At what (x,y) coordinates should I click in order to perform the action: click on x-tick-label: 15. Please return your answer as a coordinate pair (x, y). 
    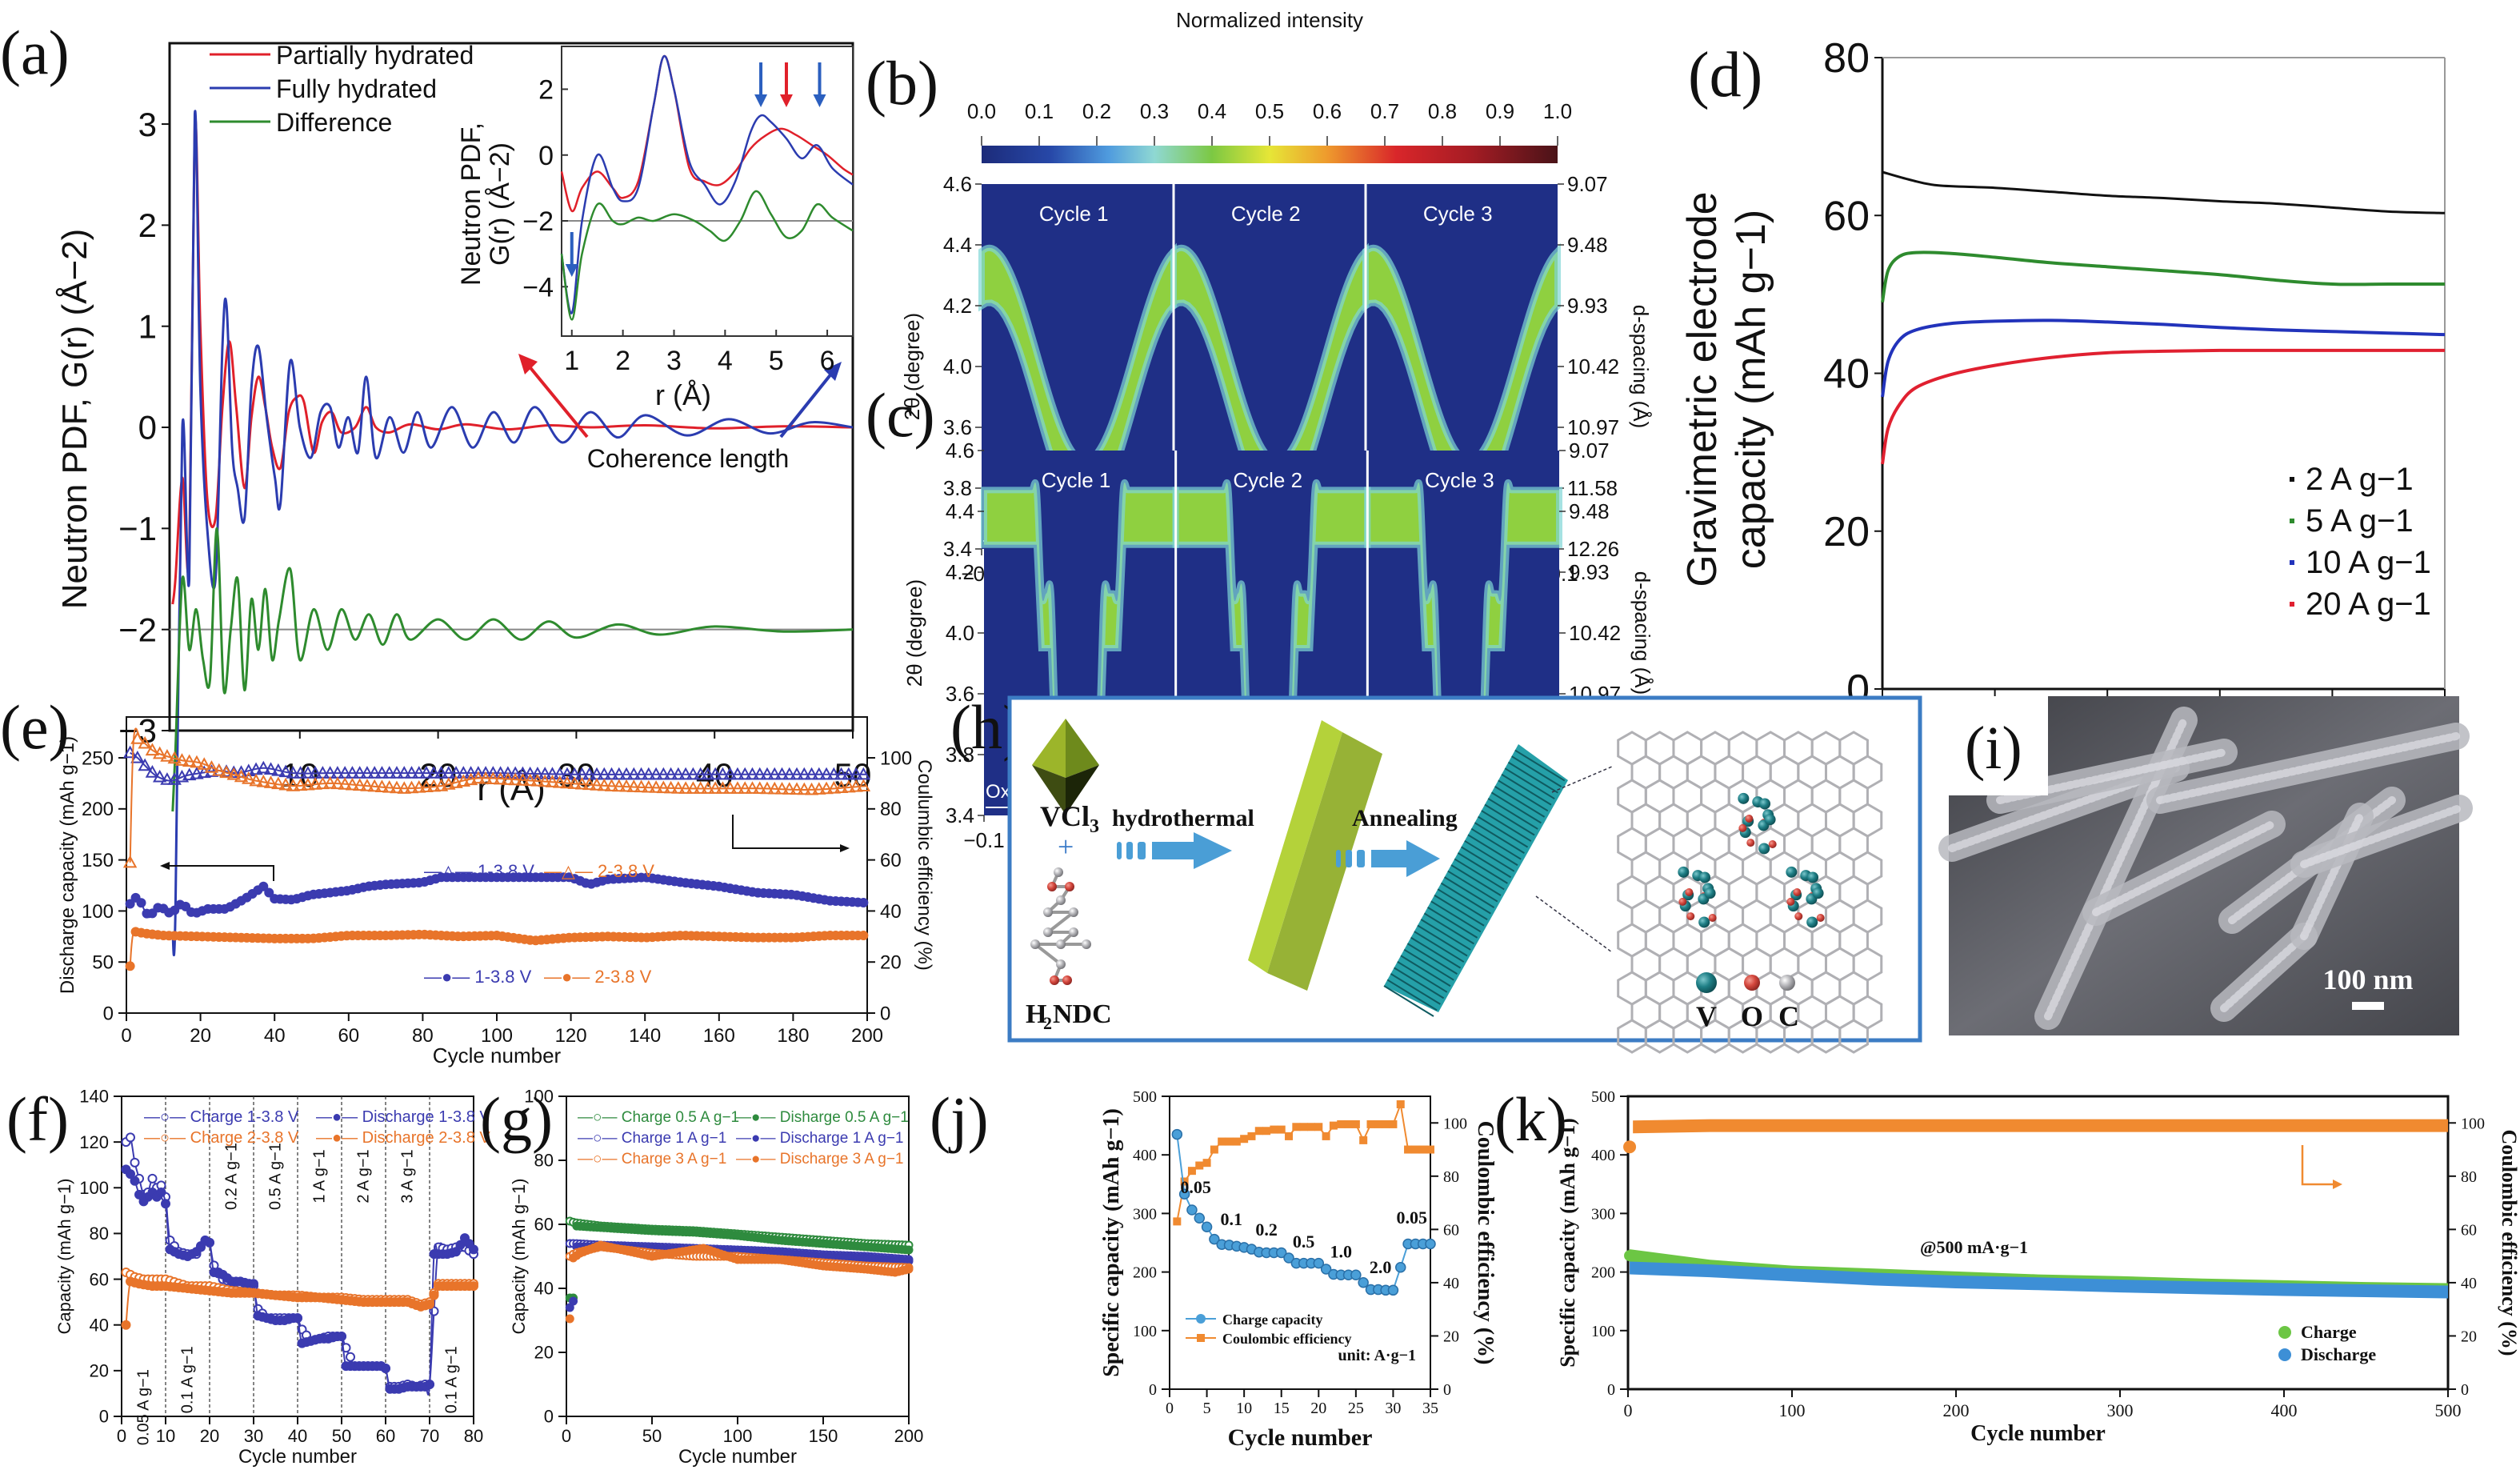
    Looking at the image, I should click on (1282, 1408).